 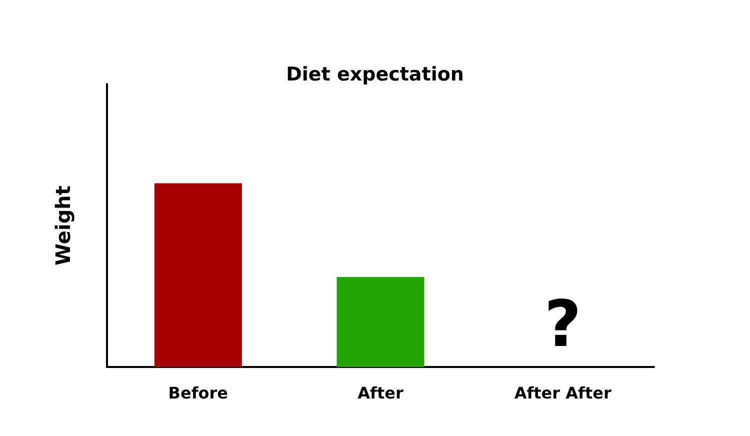 What do you see at coordinates (375, 75) in the screenshot?
I see `chart-title: Diet expectation` at bounding box center [375, 75].